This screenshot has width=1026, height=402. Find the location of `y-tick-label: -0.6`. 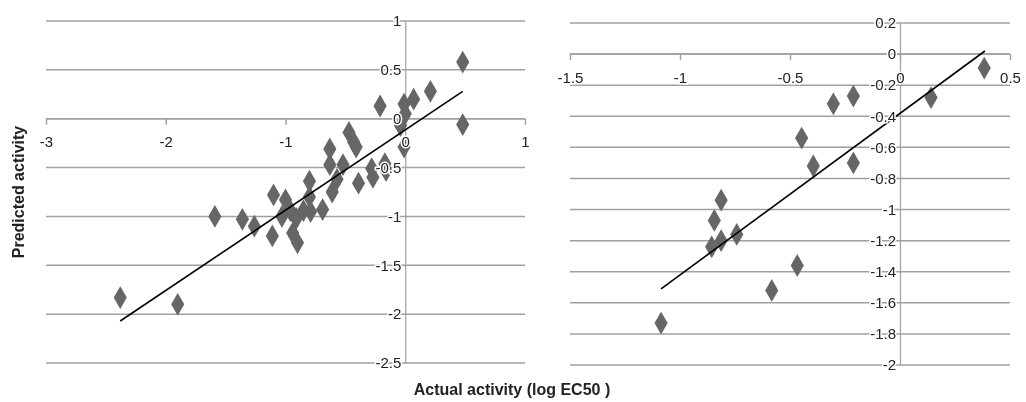

y-tick-label: -0.6 is located at coordinates (883, 147).